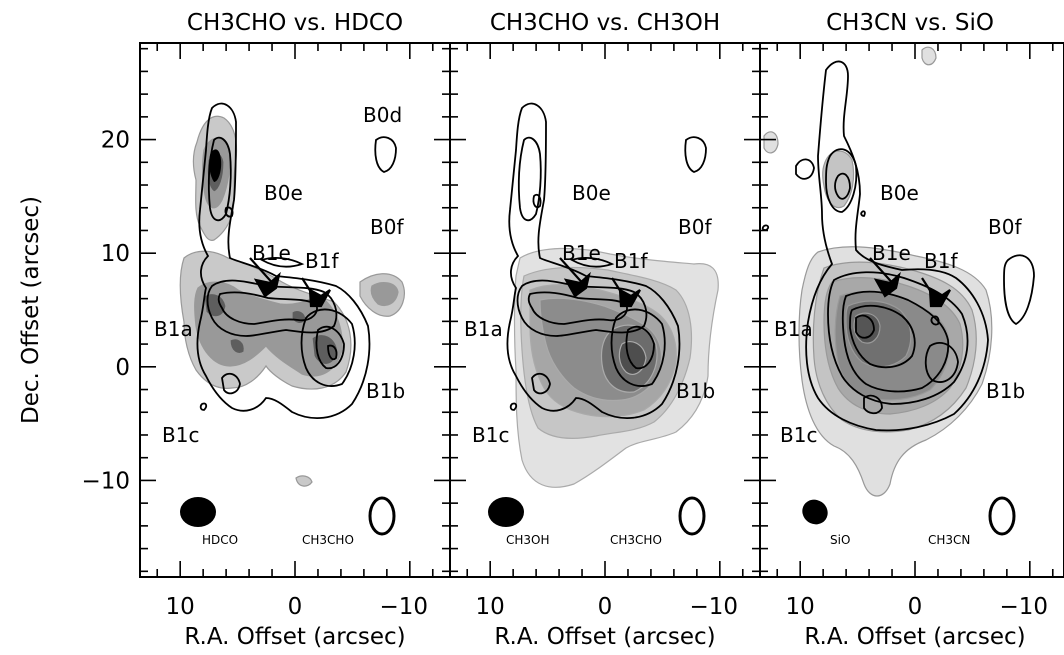 Image resolution: width=1064 pixels, height=655 pixels. Describe the element at coordinates (591, 193) in the screenshot. I see `panel-2-region-label: B0e` at that location.